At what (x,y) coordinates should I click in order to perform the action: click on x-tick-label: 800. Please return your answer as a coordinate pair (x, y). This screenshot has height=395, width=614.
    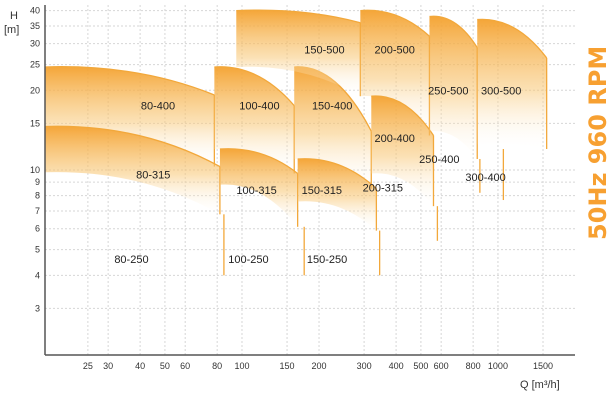
    Looking at the image, I should click on (473, 366).